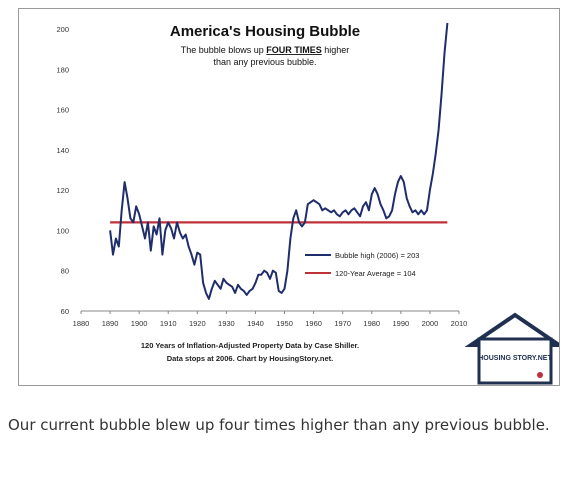  What do you see at coordinates (430, 323) in the screenshot?
I see `x-tick-label: 2000` at bounding box center [430, 323].